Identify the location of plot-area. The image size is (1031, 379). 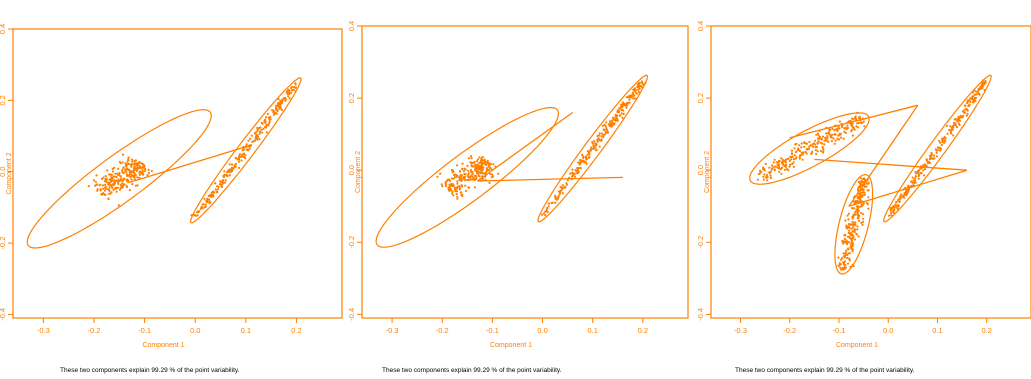
(870, 174).